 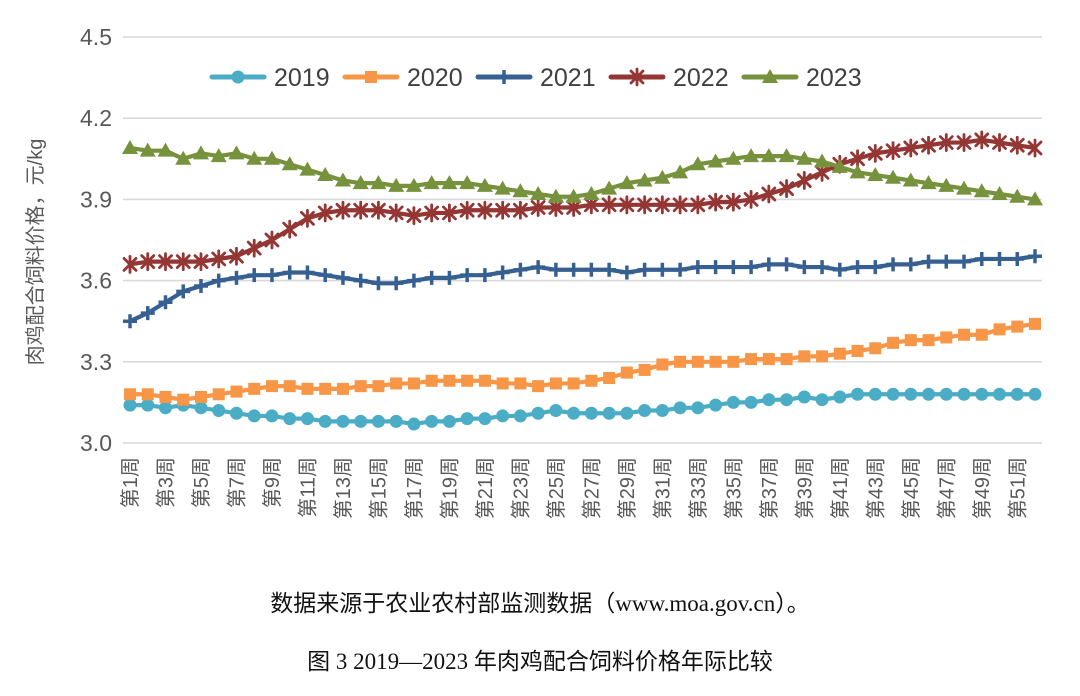 I want to click on svg-text: 第13周, so click(x=343, y=488).